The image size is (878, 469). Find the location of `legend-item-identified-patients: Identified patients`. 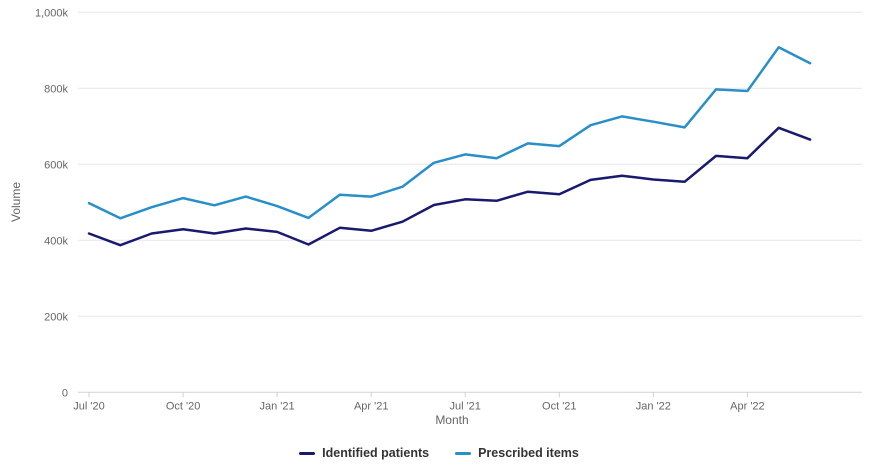

legend-item-identified-patients: Identified patients is located at coordinates (364, 453).